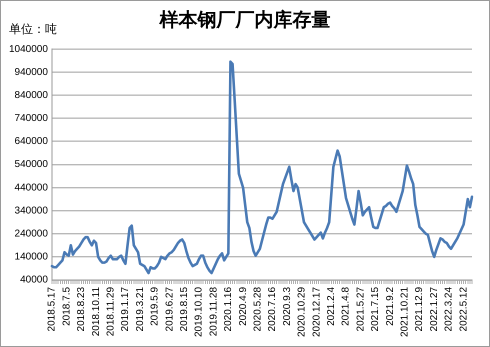  I want to click on x-tick-label: 2018.10.11, so click(96, 311).